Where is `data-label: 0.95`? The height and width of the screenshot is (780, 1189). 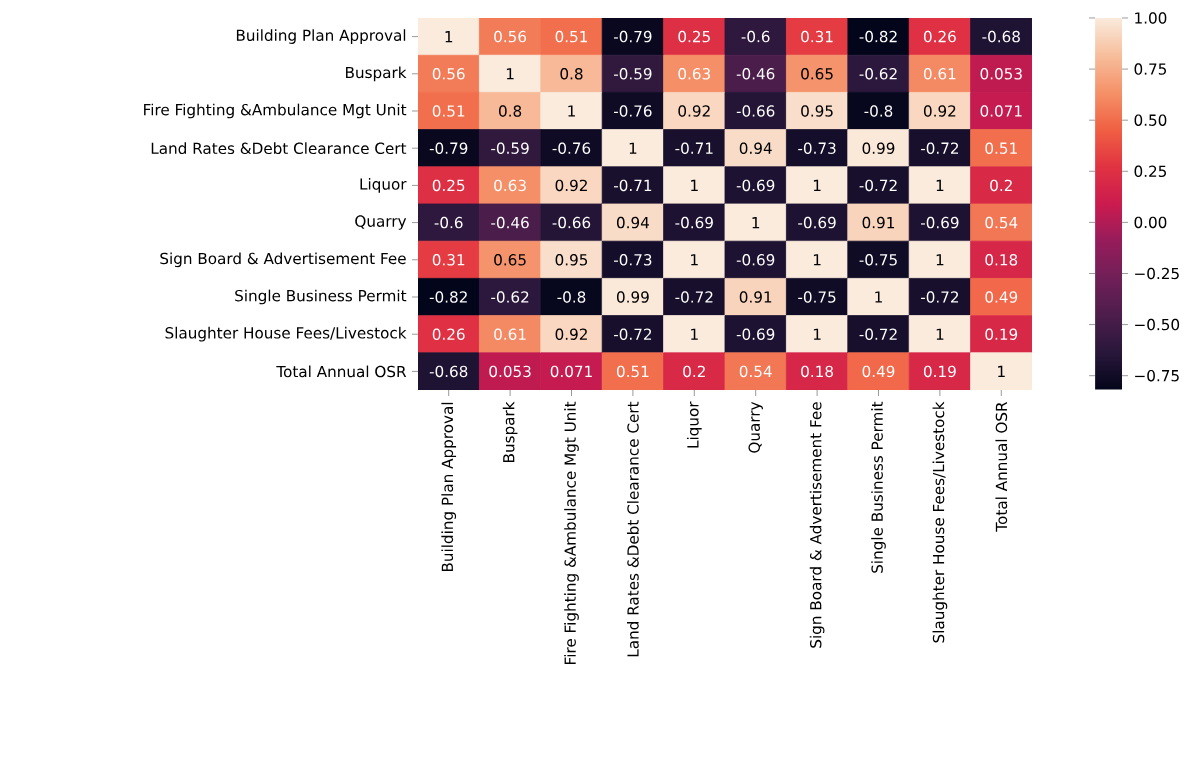 data-label: 0.95 is located at coordinates (571, 260).